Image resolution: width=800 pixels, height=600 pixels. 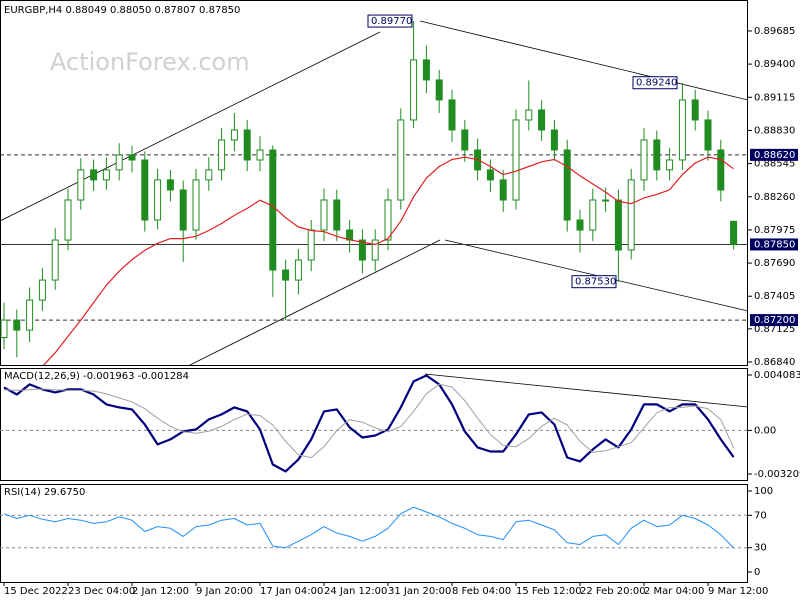 What do you see at coordinates (355, 591) in the screenshot?
I see `x-tick-label: 24 Jan 12:00` at bounding box center [355, 591].